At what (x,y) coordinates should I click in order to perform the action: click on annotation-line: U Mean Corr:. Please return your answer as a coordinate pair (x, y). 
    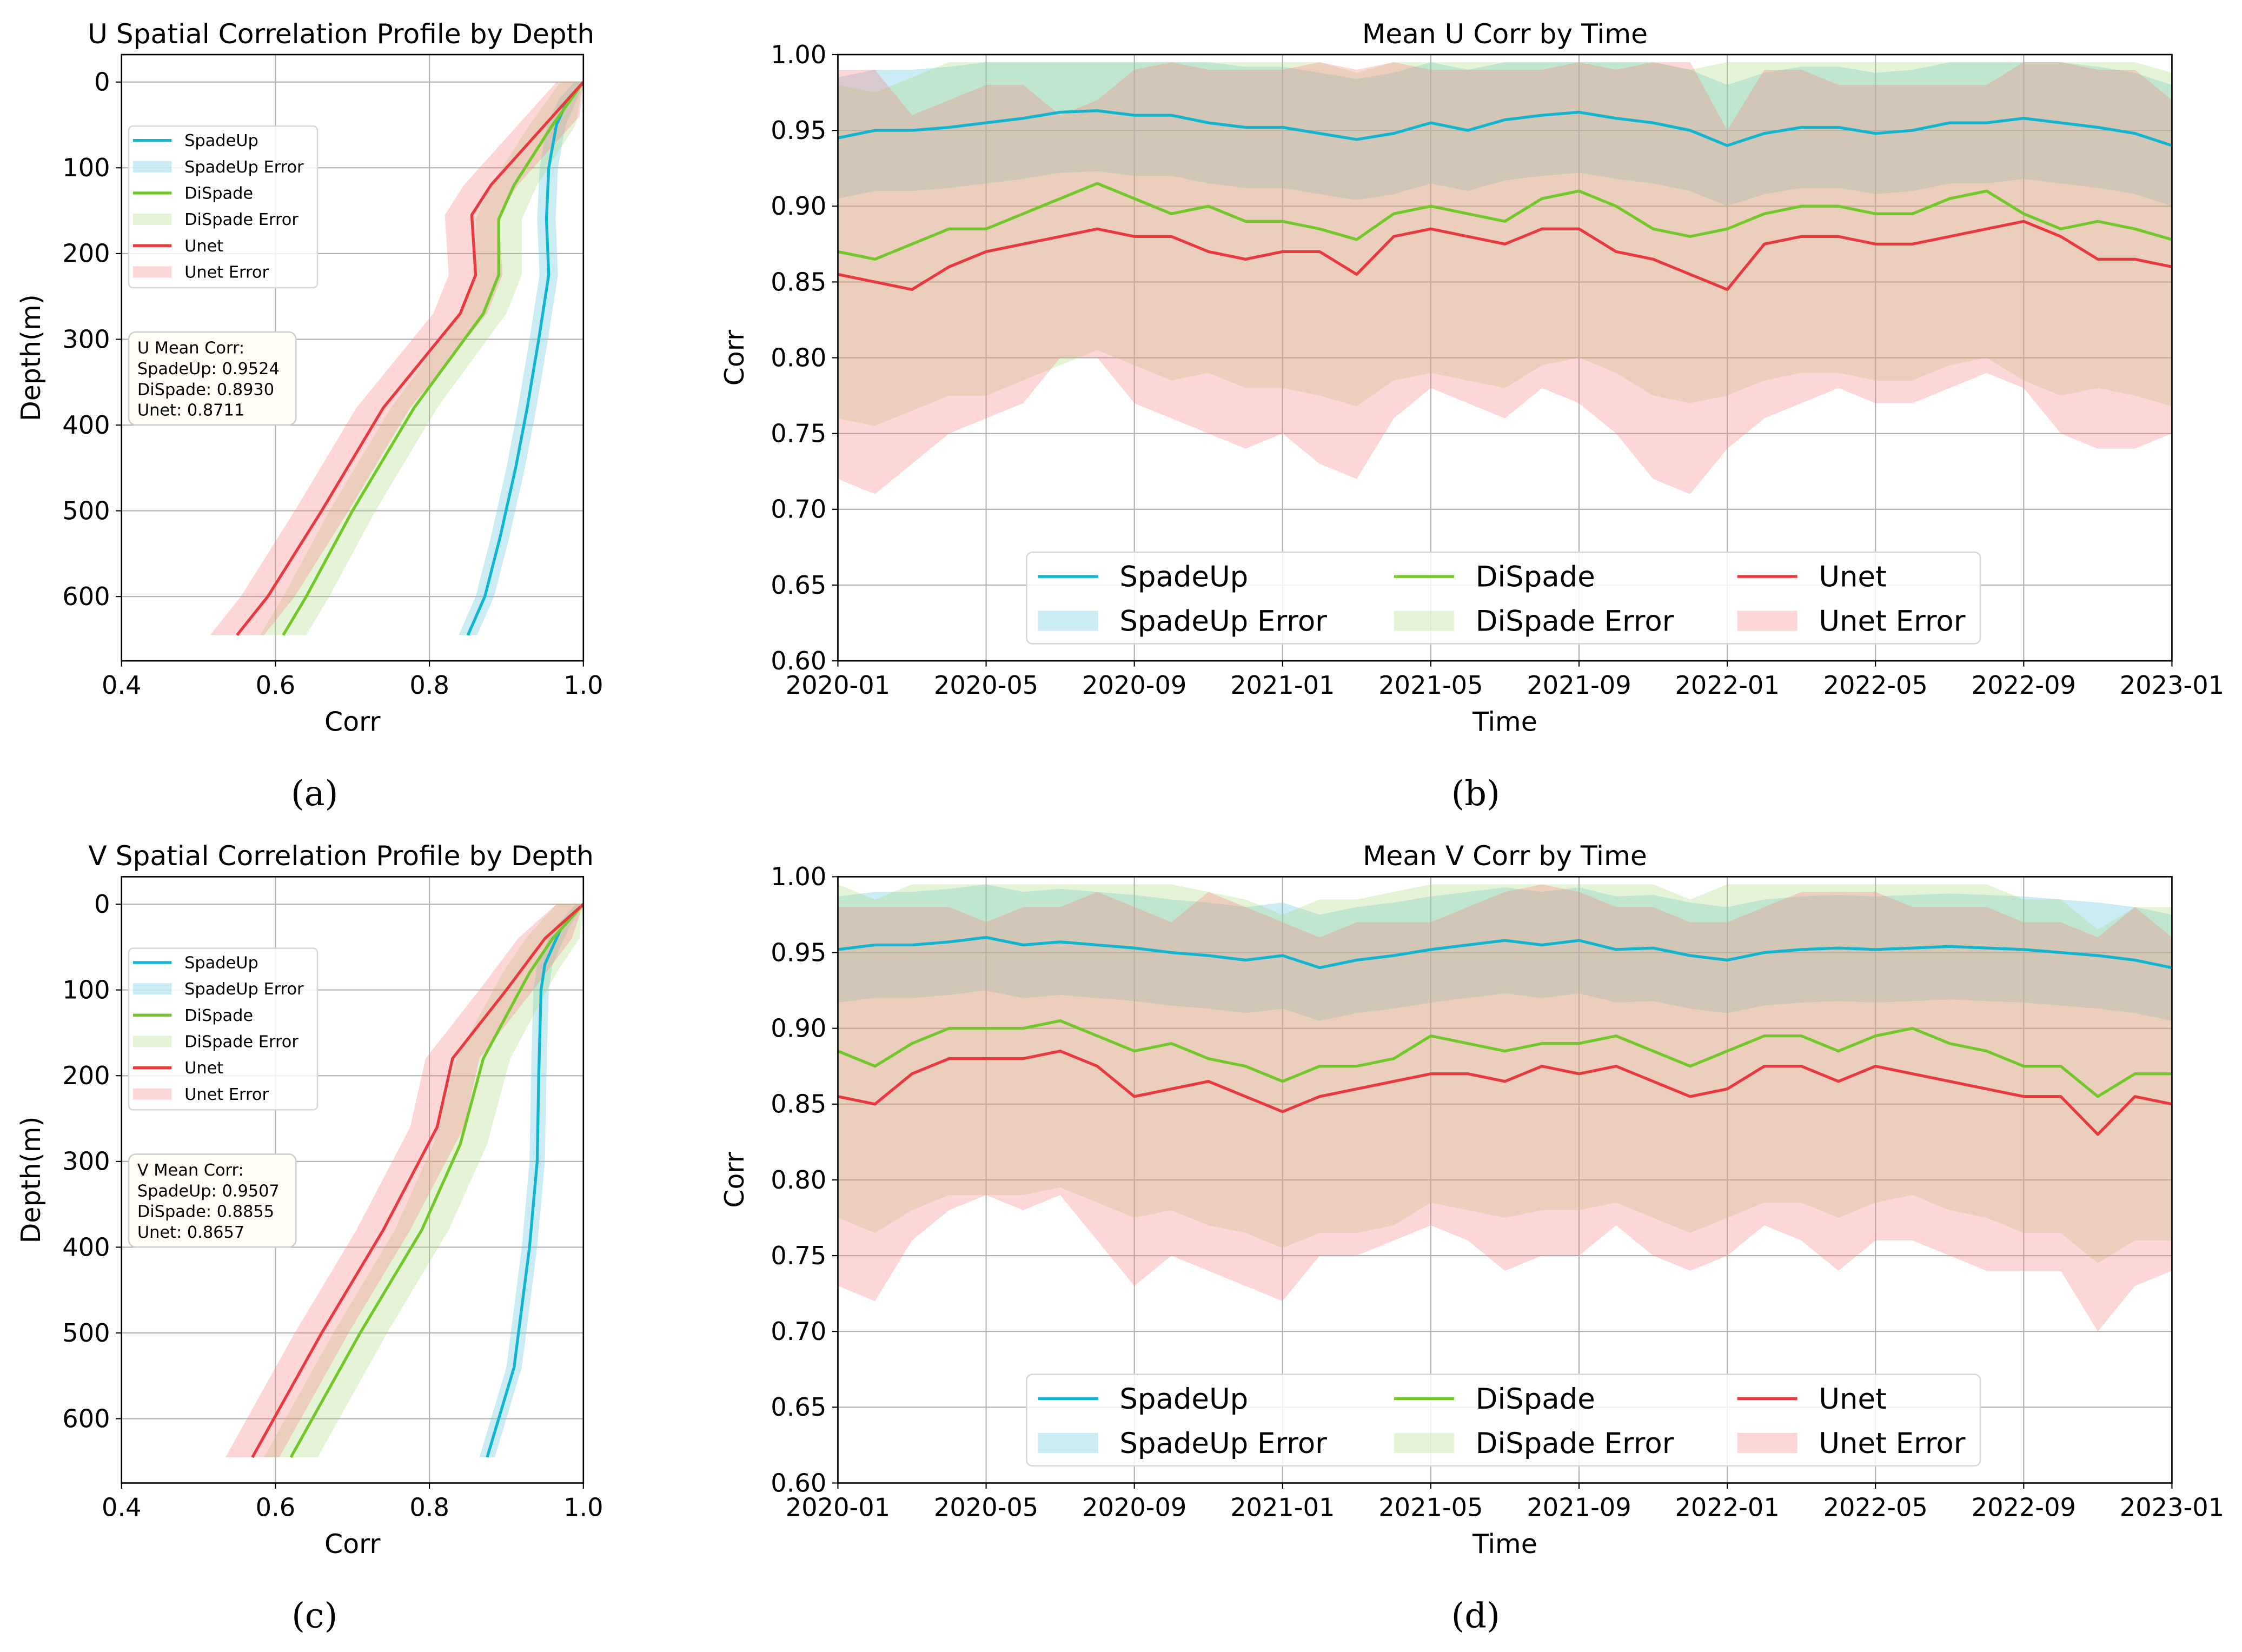
    Looking at the image, I should click on (190, 348).